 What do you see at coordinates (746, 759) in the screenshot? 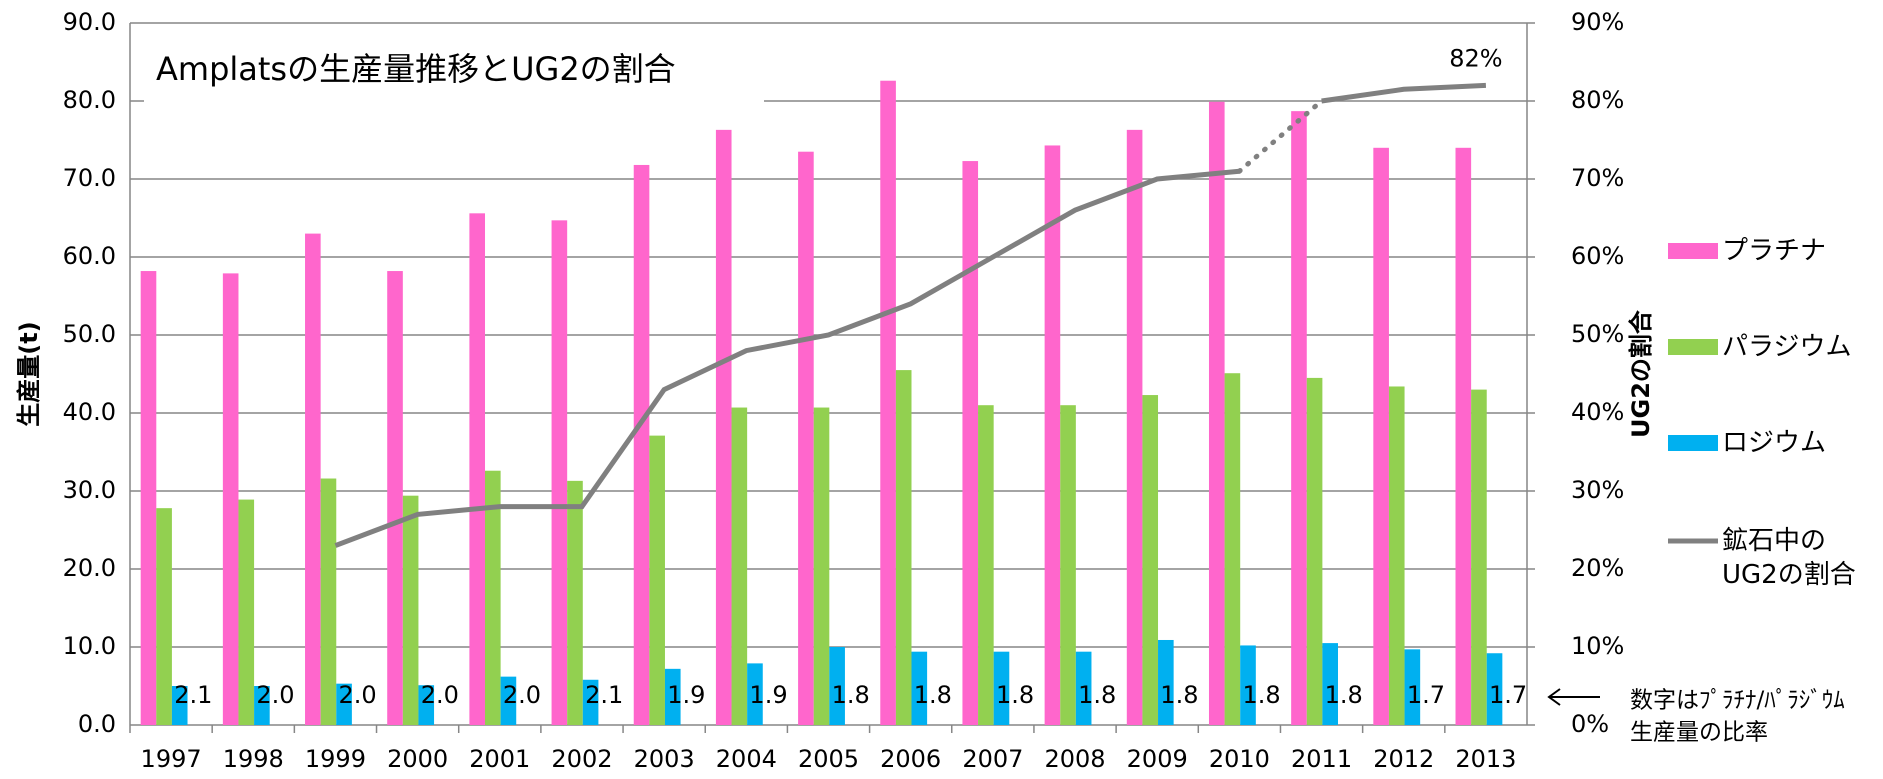
I see `x-tick-label: 2004` at bounding box center [746, 759].